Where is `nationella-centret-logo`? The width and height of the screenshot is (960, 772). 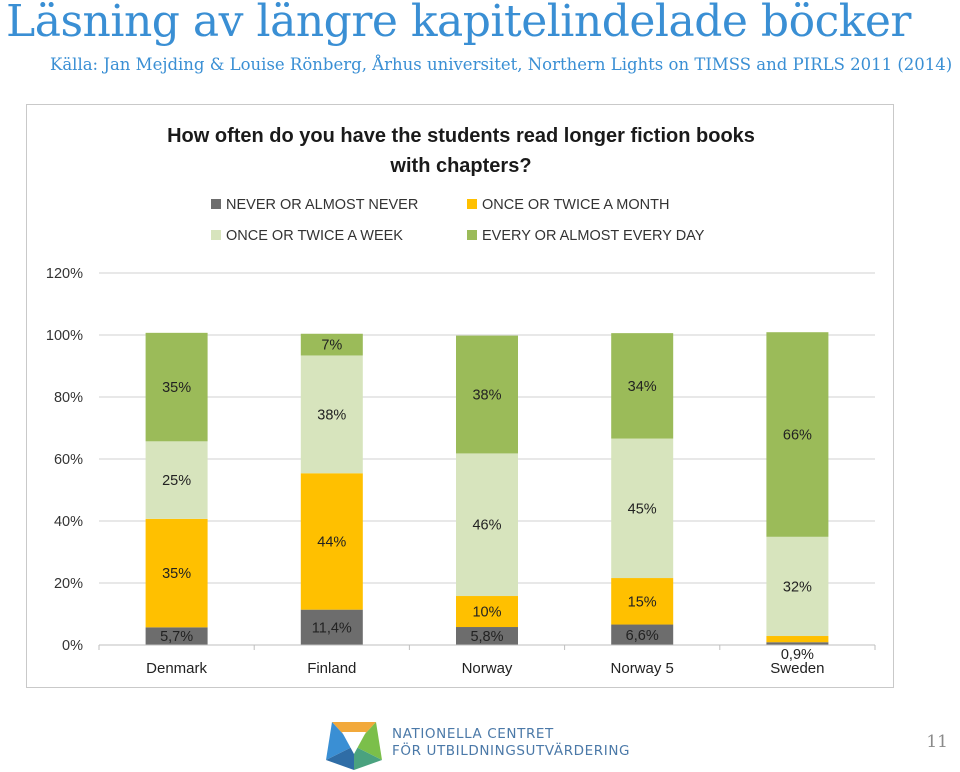
nationella-centret-logo is located at coordinates (354, 746).